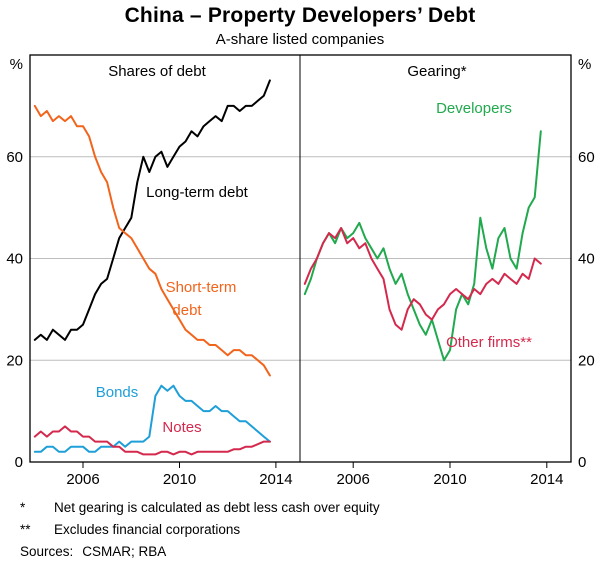 This screenshot has width=600, height=572. Describe the element at coordinates (147, 529) in the screenshot. I see `footnote-text: Excludes financial corporations` at that location.